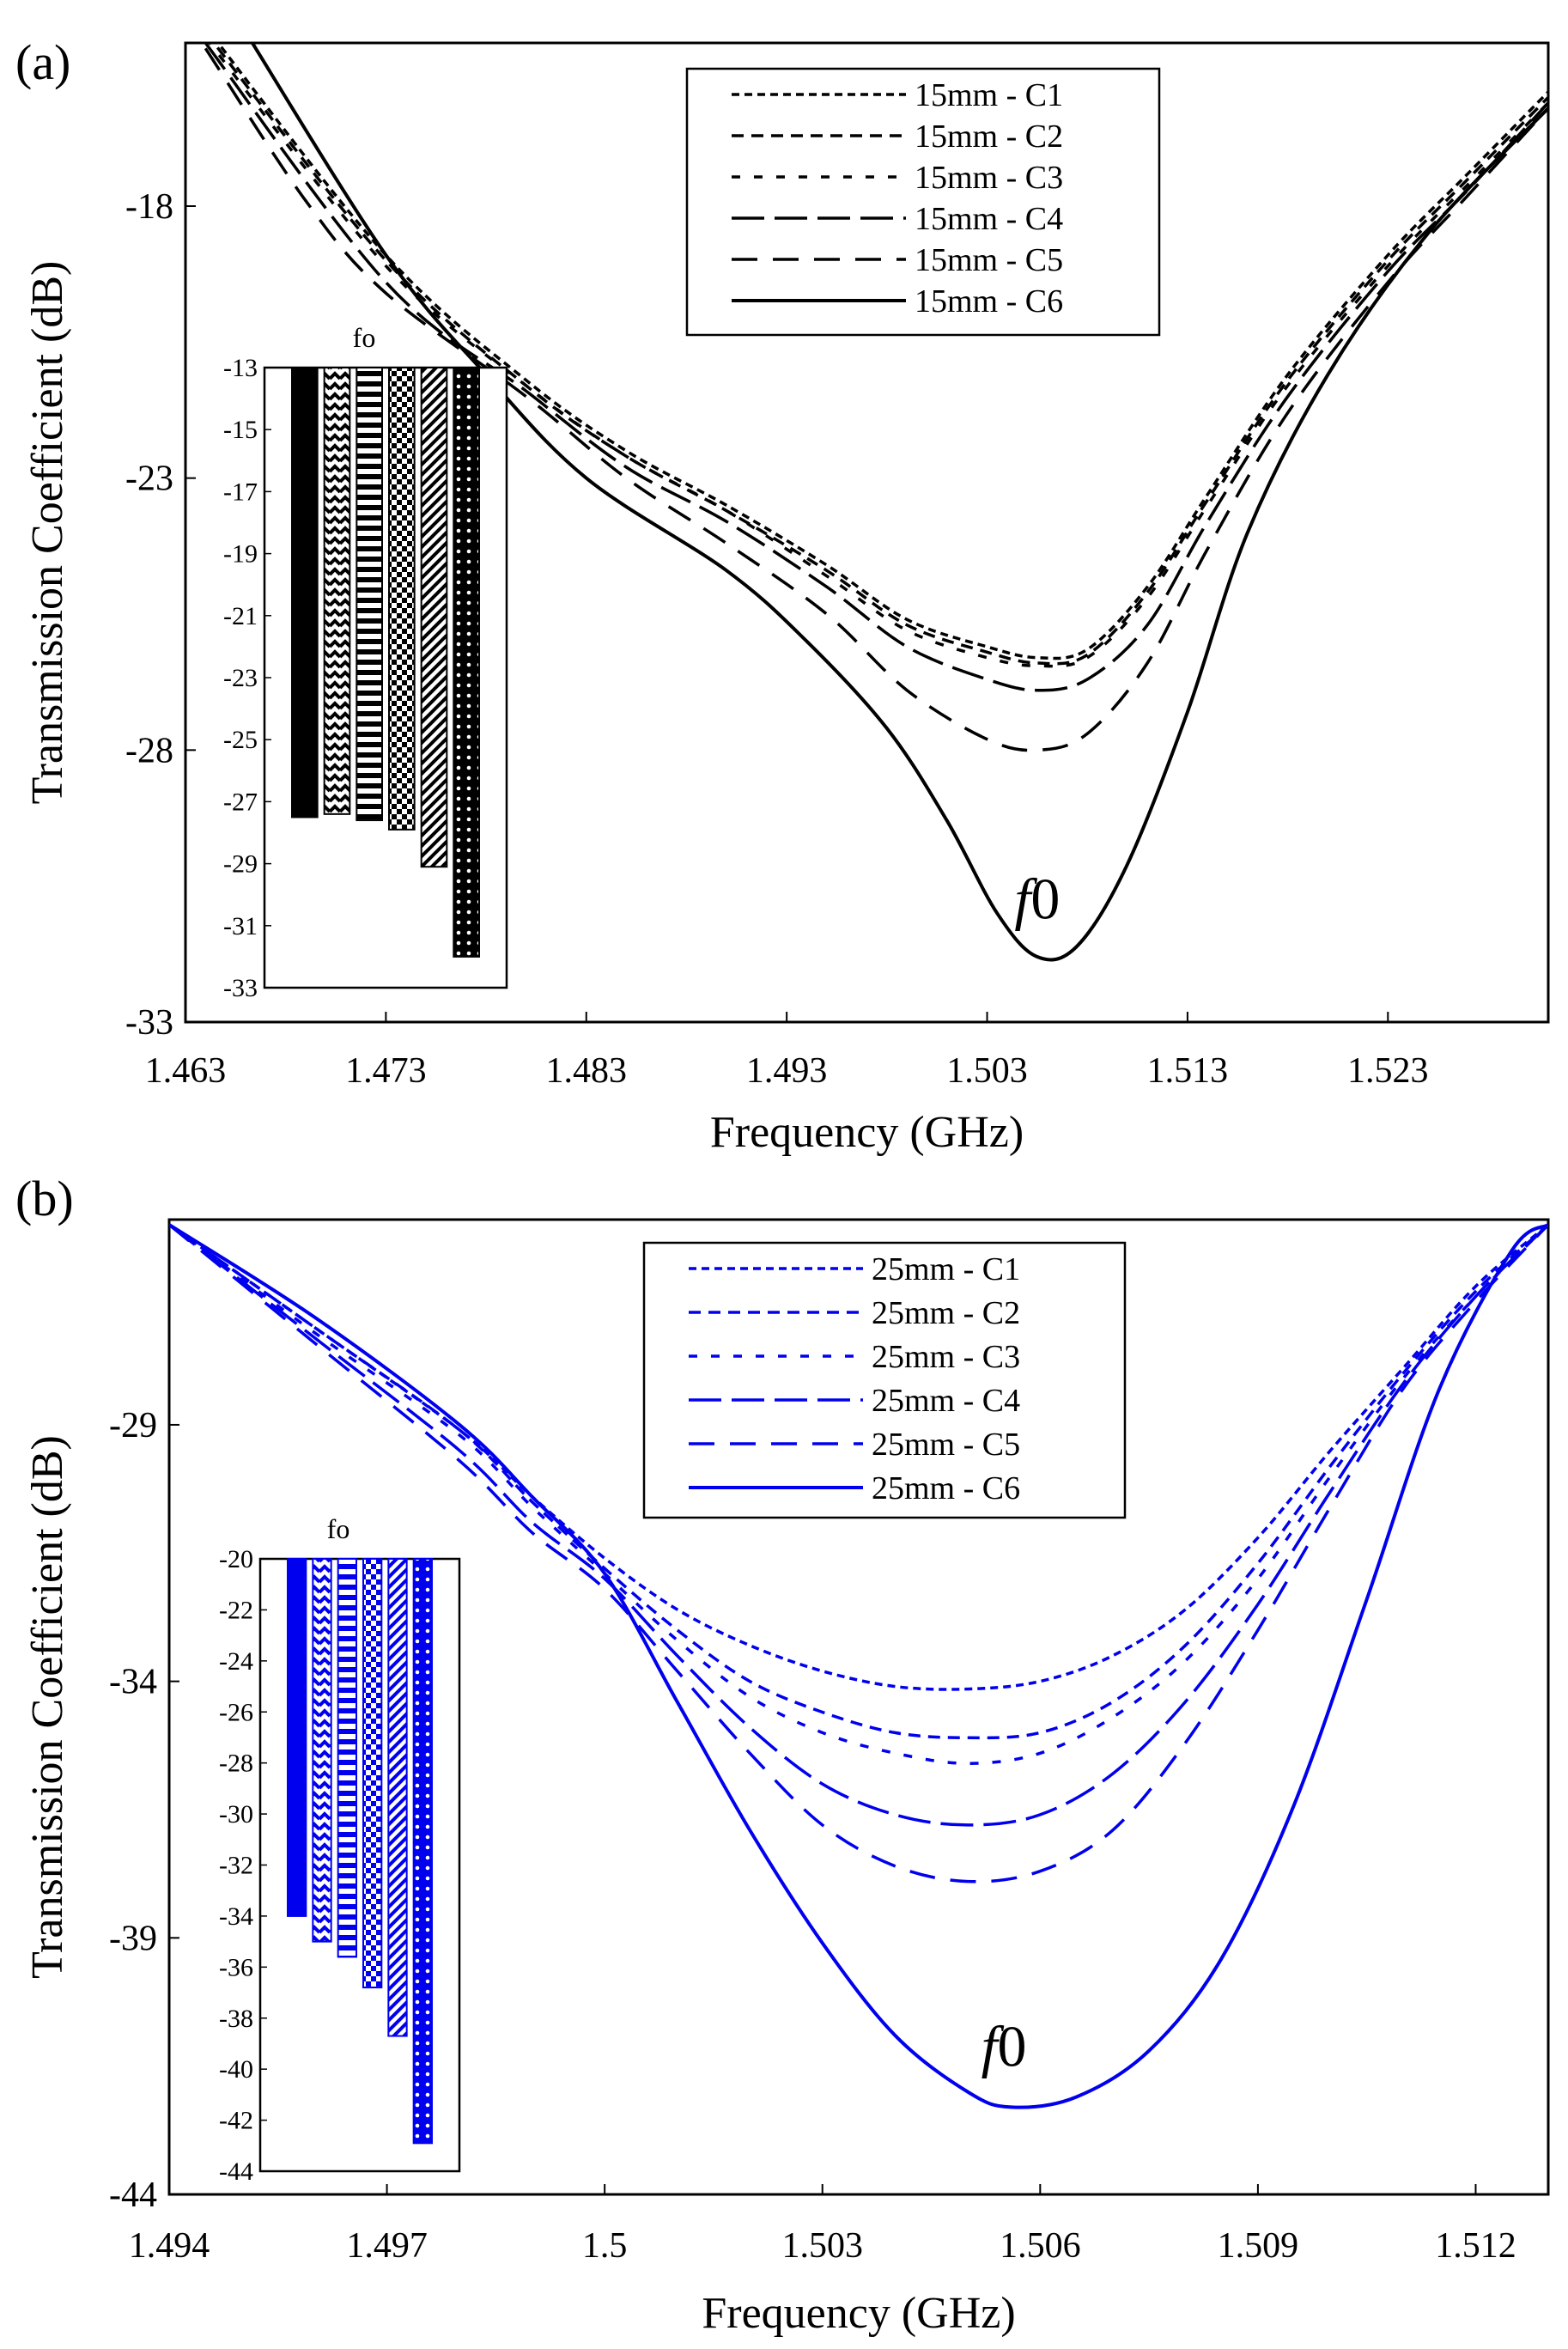 This screenshot has height=2349, width=1568. I want to click on legend-label-4: 25mm - C4, so click(946, 1401).